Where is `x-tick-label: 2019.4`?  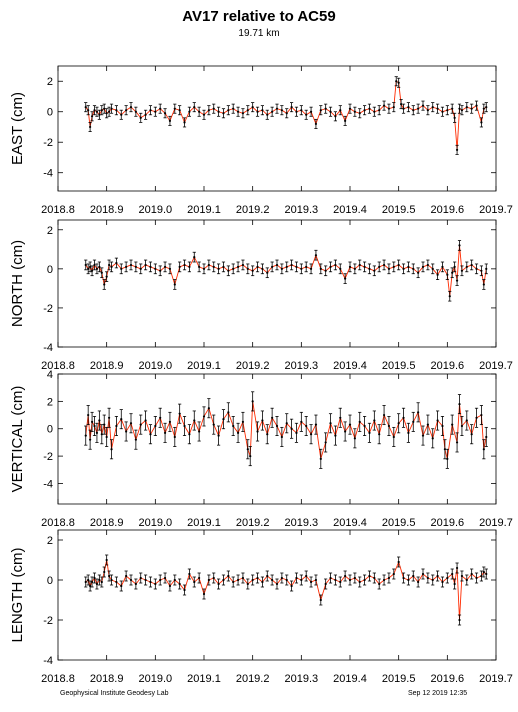 x-tick-label: 2019.4 is located at coordinates (350, 679).